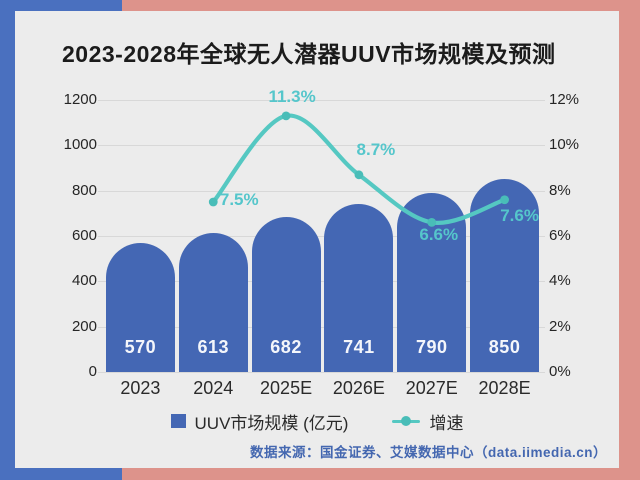 This screenshot has height=480, width=640. What do you see at coordinates (560, 326) in the screenshot?
I see `axis-tick-right: 2%` at bounding box center [560, 326].